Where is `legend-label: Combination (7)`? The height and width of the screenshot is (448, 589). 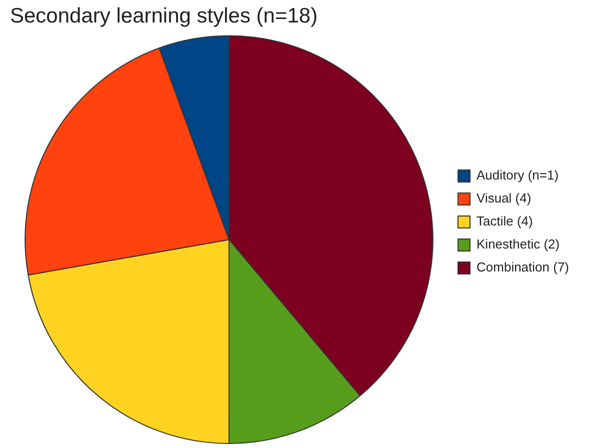
legend-label: Combination (7) is located at coordinates (523, 267).